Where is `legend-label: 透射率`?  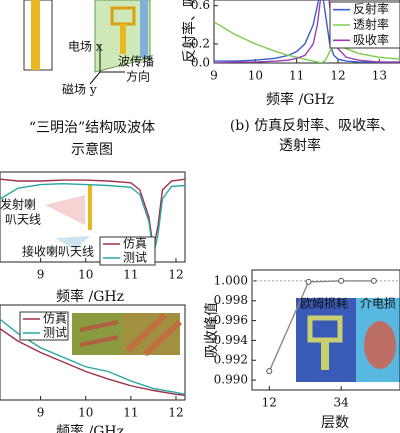 legend-label: 透射率 is located at coordinates (371, 24).